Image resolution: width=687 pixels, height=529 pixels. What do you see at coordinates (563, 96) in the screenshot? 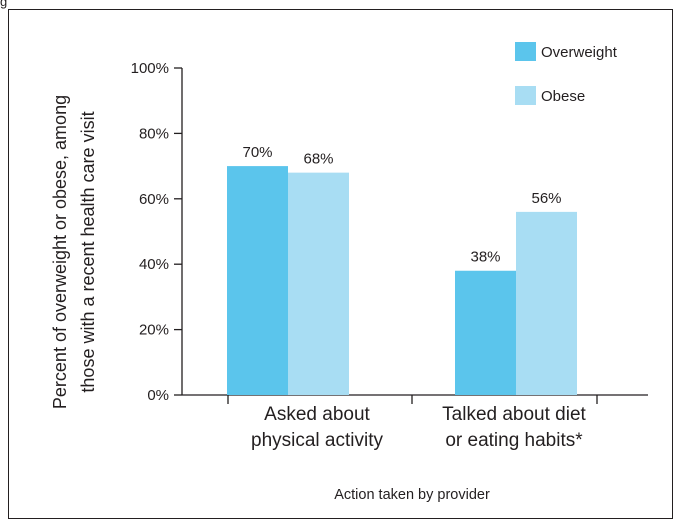
I see `legend-label: Obese` at bounding box center [563, 96].